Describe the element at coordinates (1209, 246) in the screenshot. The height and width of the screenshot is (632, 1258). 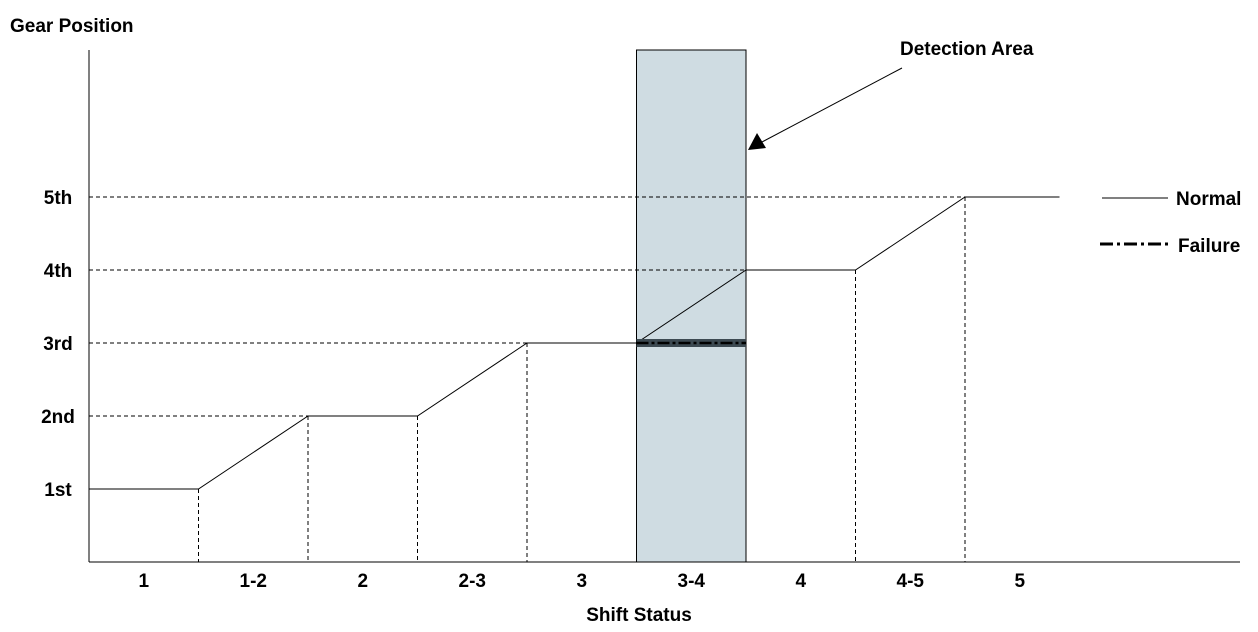
I see `legend-failure-label: Failure` at that location.